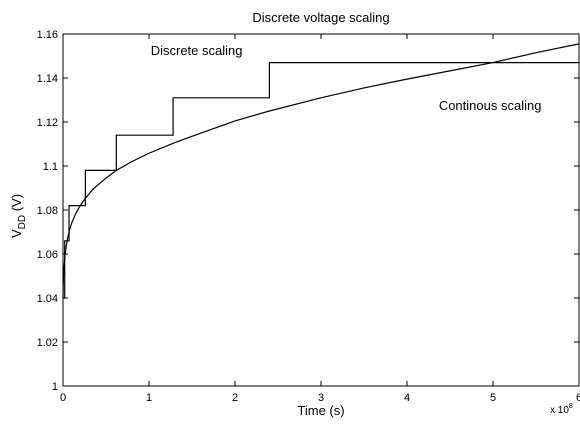 Image resolution: width=580 pixels, height=427 pixels. I want to click on y-tick-label: 1.12, so click(47, 123).